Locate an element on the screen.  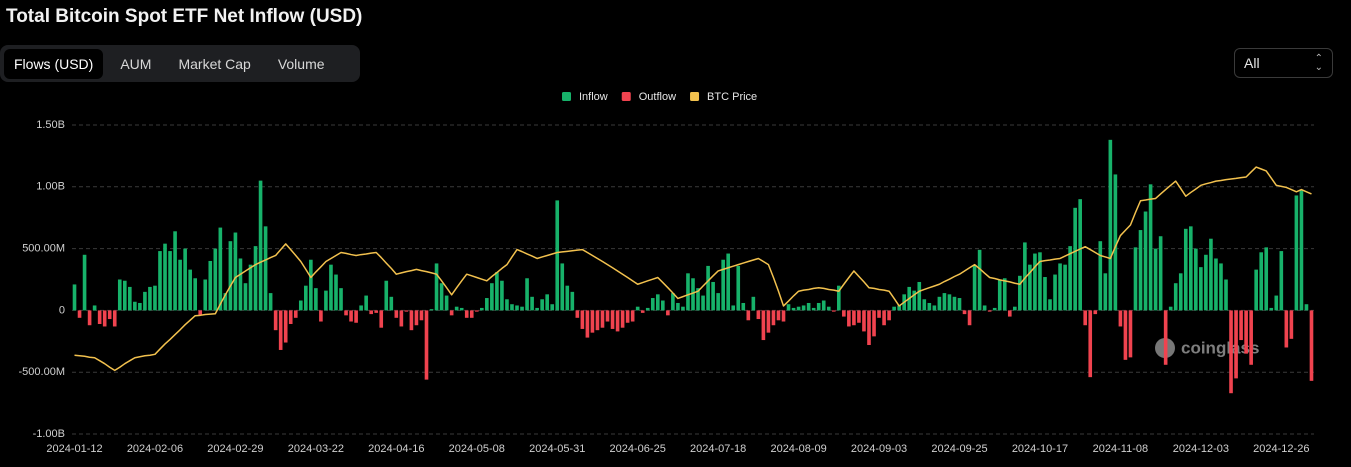
tab: AUM is located at coordinates (136, 63).